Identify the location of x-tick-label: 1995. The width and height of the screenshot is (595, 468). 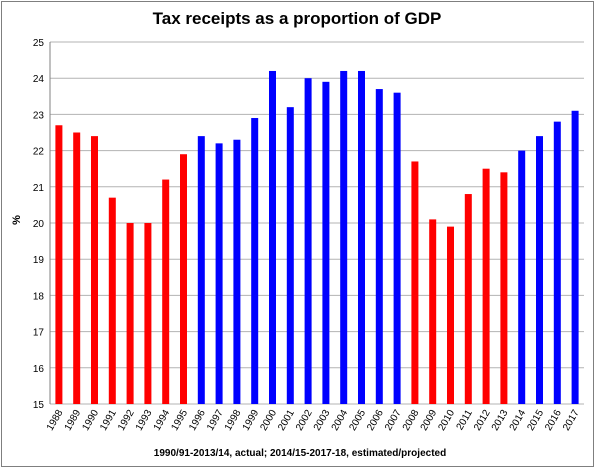
(179, 420).